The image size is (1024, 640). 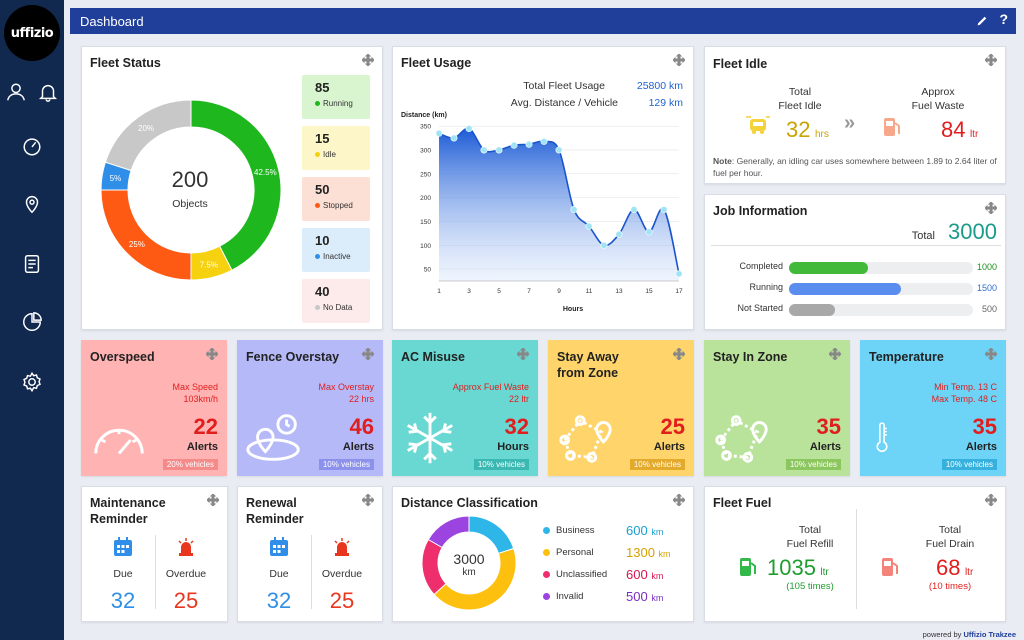 What do you see at coordinates (425, 246) in the screenshot?
I see `y-tick-label: 100` at bounding box center [425, 246].